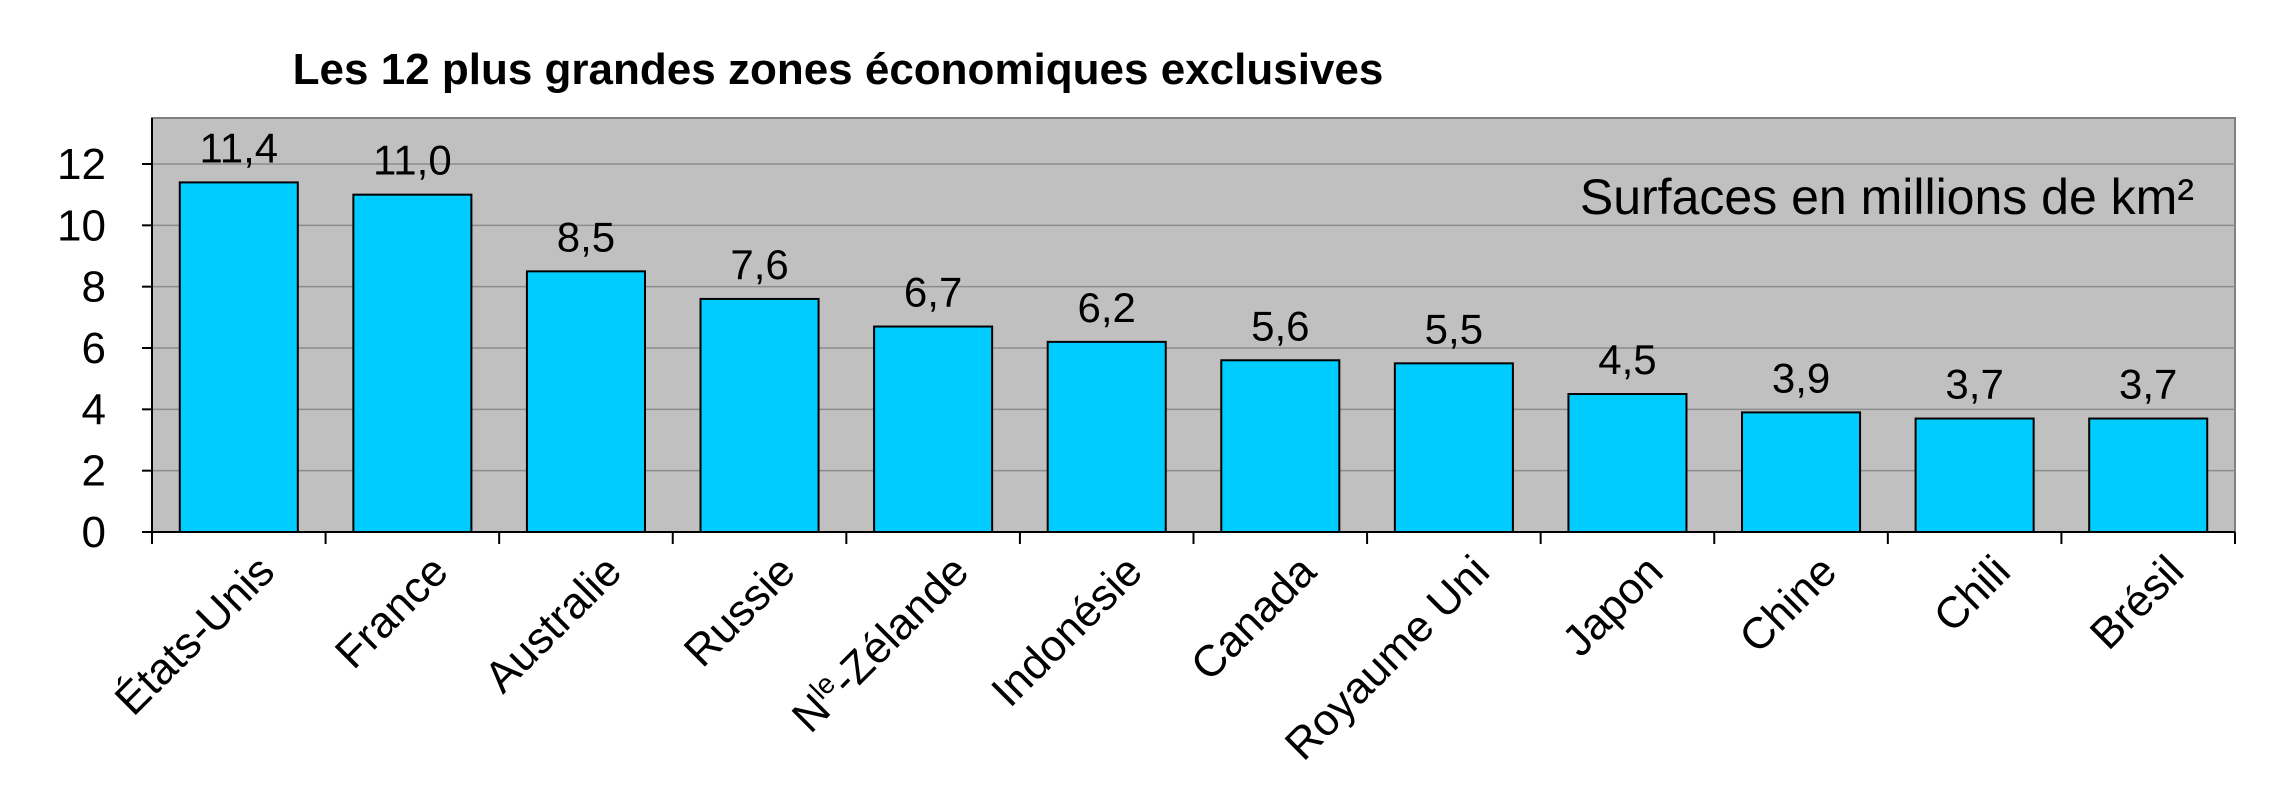 This screenshot has width=2272, height=807. I want to click on x-tick-label: France, so click(391, 611).